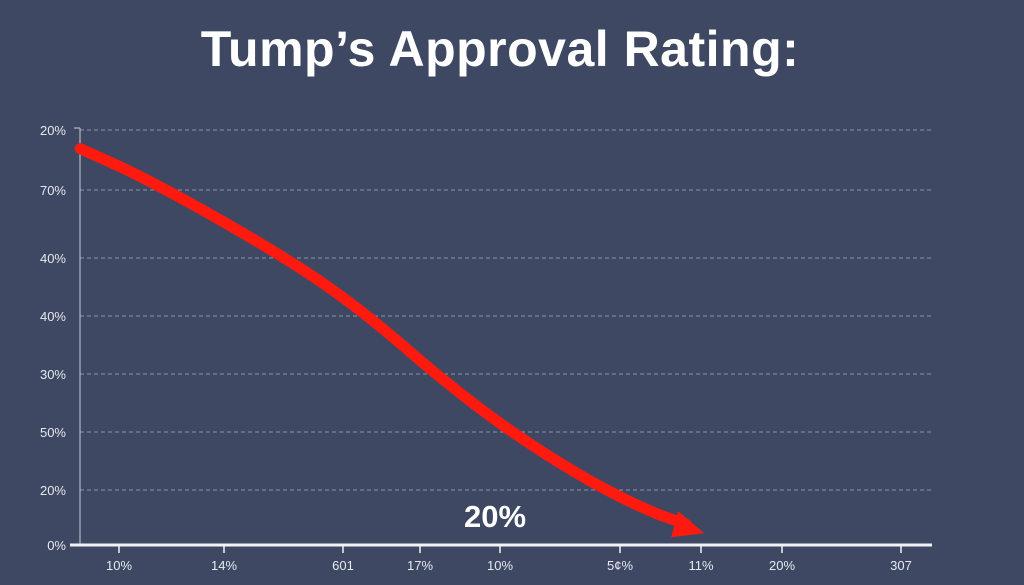  I want to click on x-tick-label: 601, so click(343, 565).